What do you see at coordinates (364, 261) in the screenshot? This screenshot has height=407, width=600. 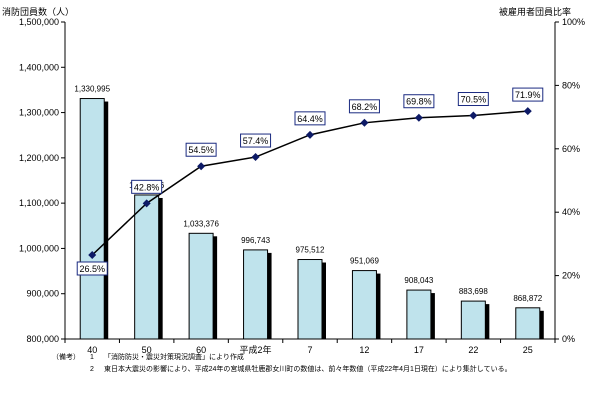 I see `bar-value-label: 951,069` at bounding box center [364, 261].